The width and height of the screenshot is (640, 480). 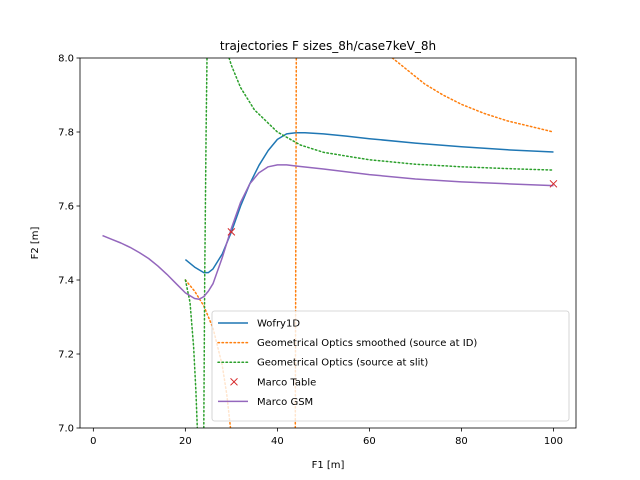 I want to click on x-tick-label: 20, so click(x=185, y=441).